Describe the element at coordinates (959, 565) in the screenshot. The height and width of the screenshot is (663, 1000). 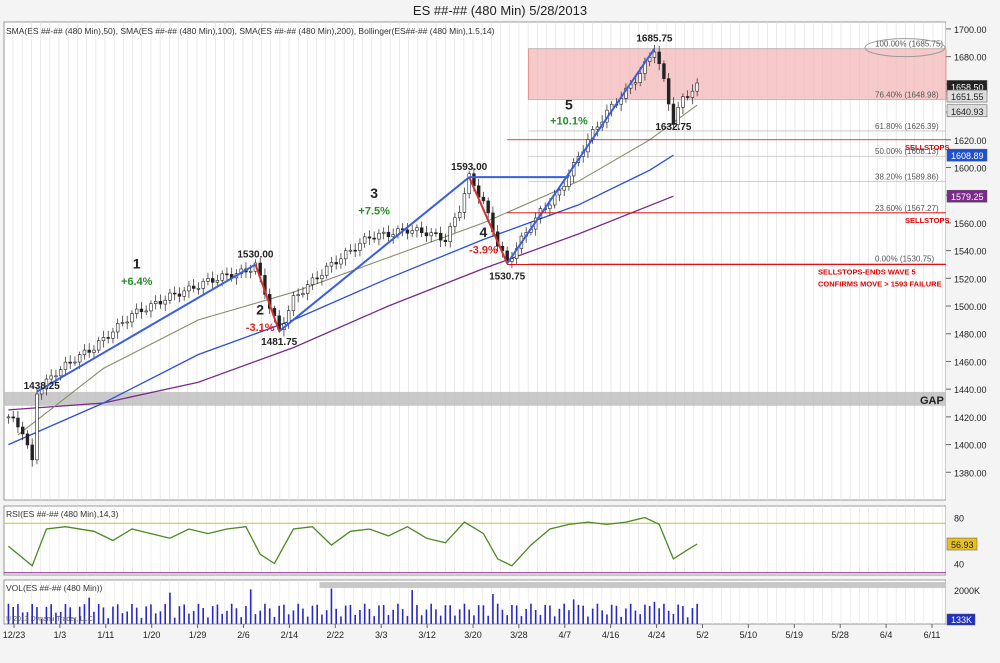
I see `rsi-tick-label: 40` at that location.